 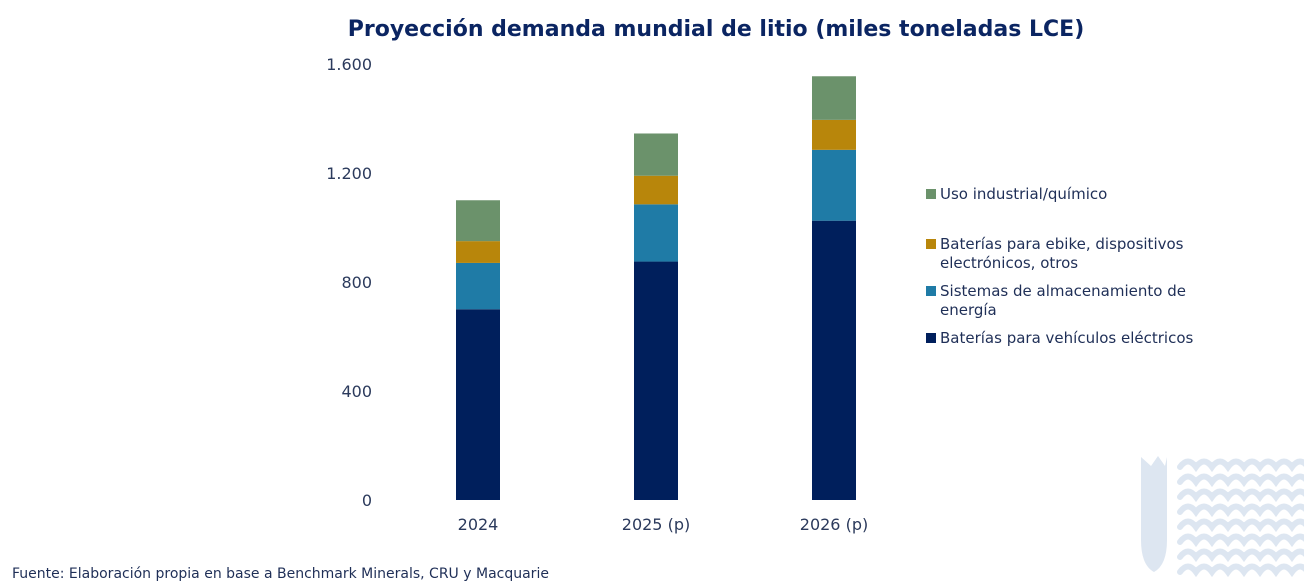 What do you see at coordinates (834, 524) in the screenshot?
I see `x-tick-label: 2026 (p)` at bounding box center [834, 524].